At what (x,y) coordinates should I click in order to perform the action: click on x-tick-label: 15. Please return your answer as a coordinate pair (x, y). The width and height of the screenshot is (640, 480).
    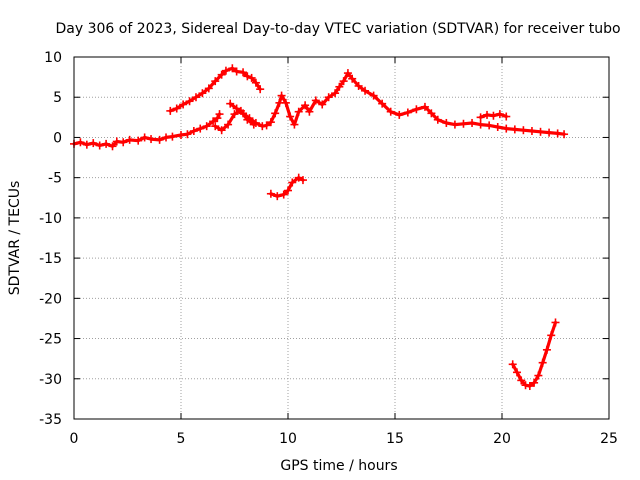
    Looking at the image, I should click on (395, 439).